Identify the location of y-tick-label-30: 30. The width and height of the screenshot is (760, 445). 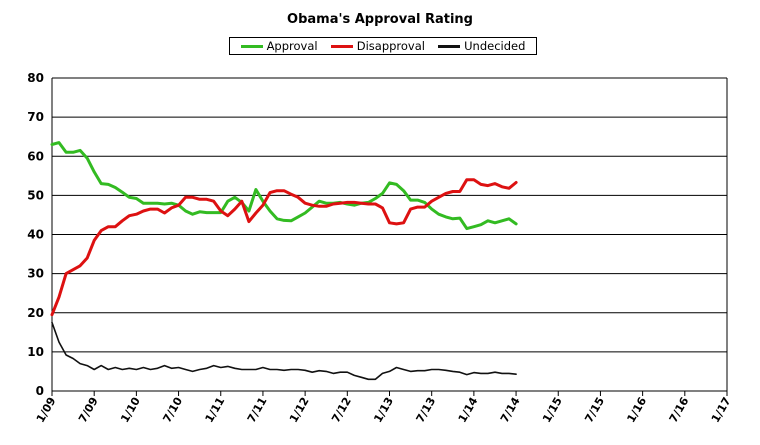
(35, 274).